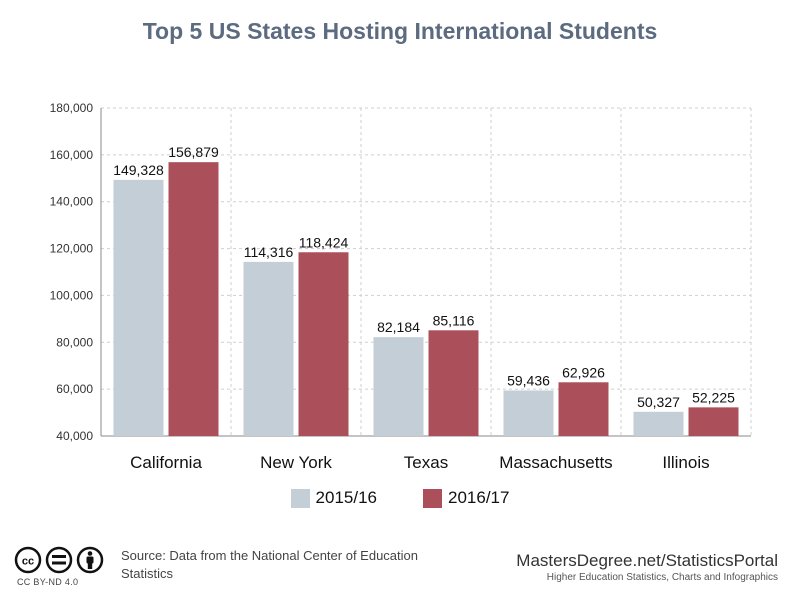  I want to click on data-label: 52,225, so click(713, 397).